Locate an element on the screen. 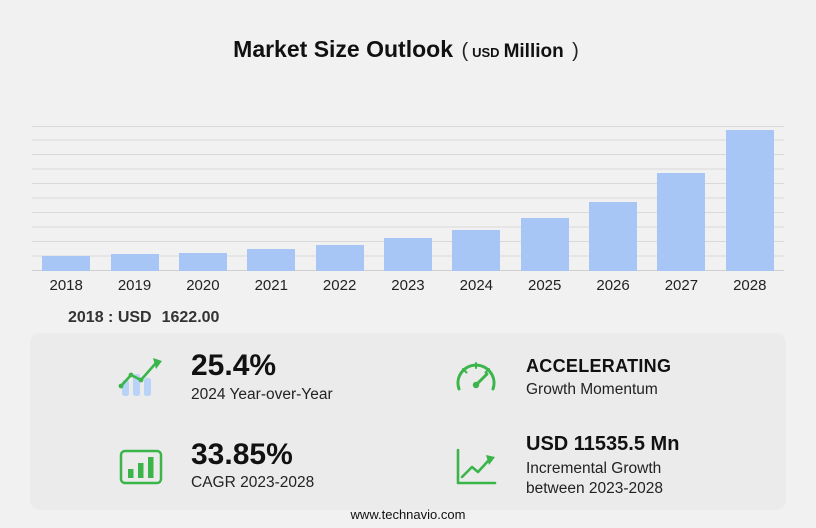 Image resolution: width=816 pixels, height=528 pixels. stat-value-momentum: ACCELERATING is located at coordinates (599, 365).